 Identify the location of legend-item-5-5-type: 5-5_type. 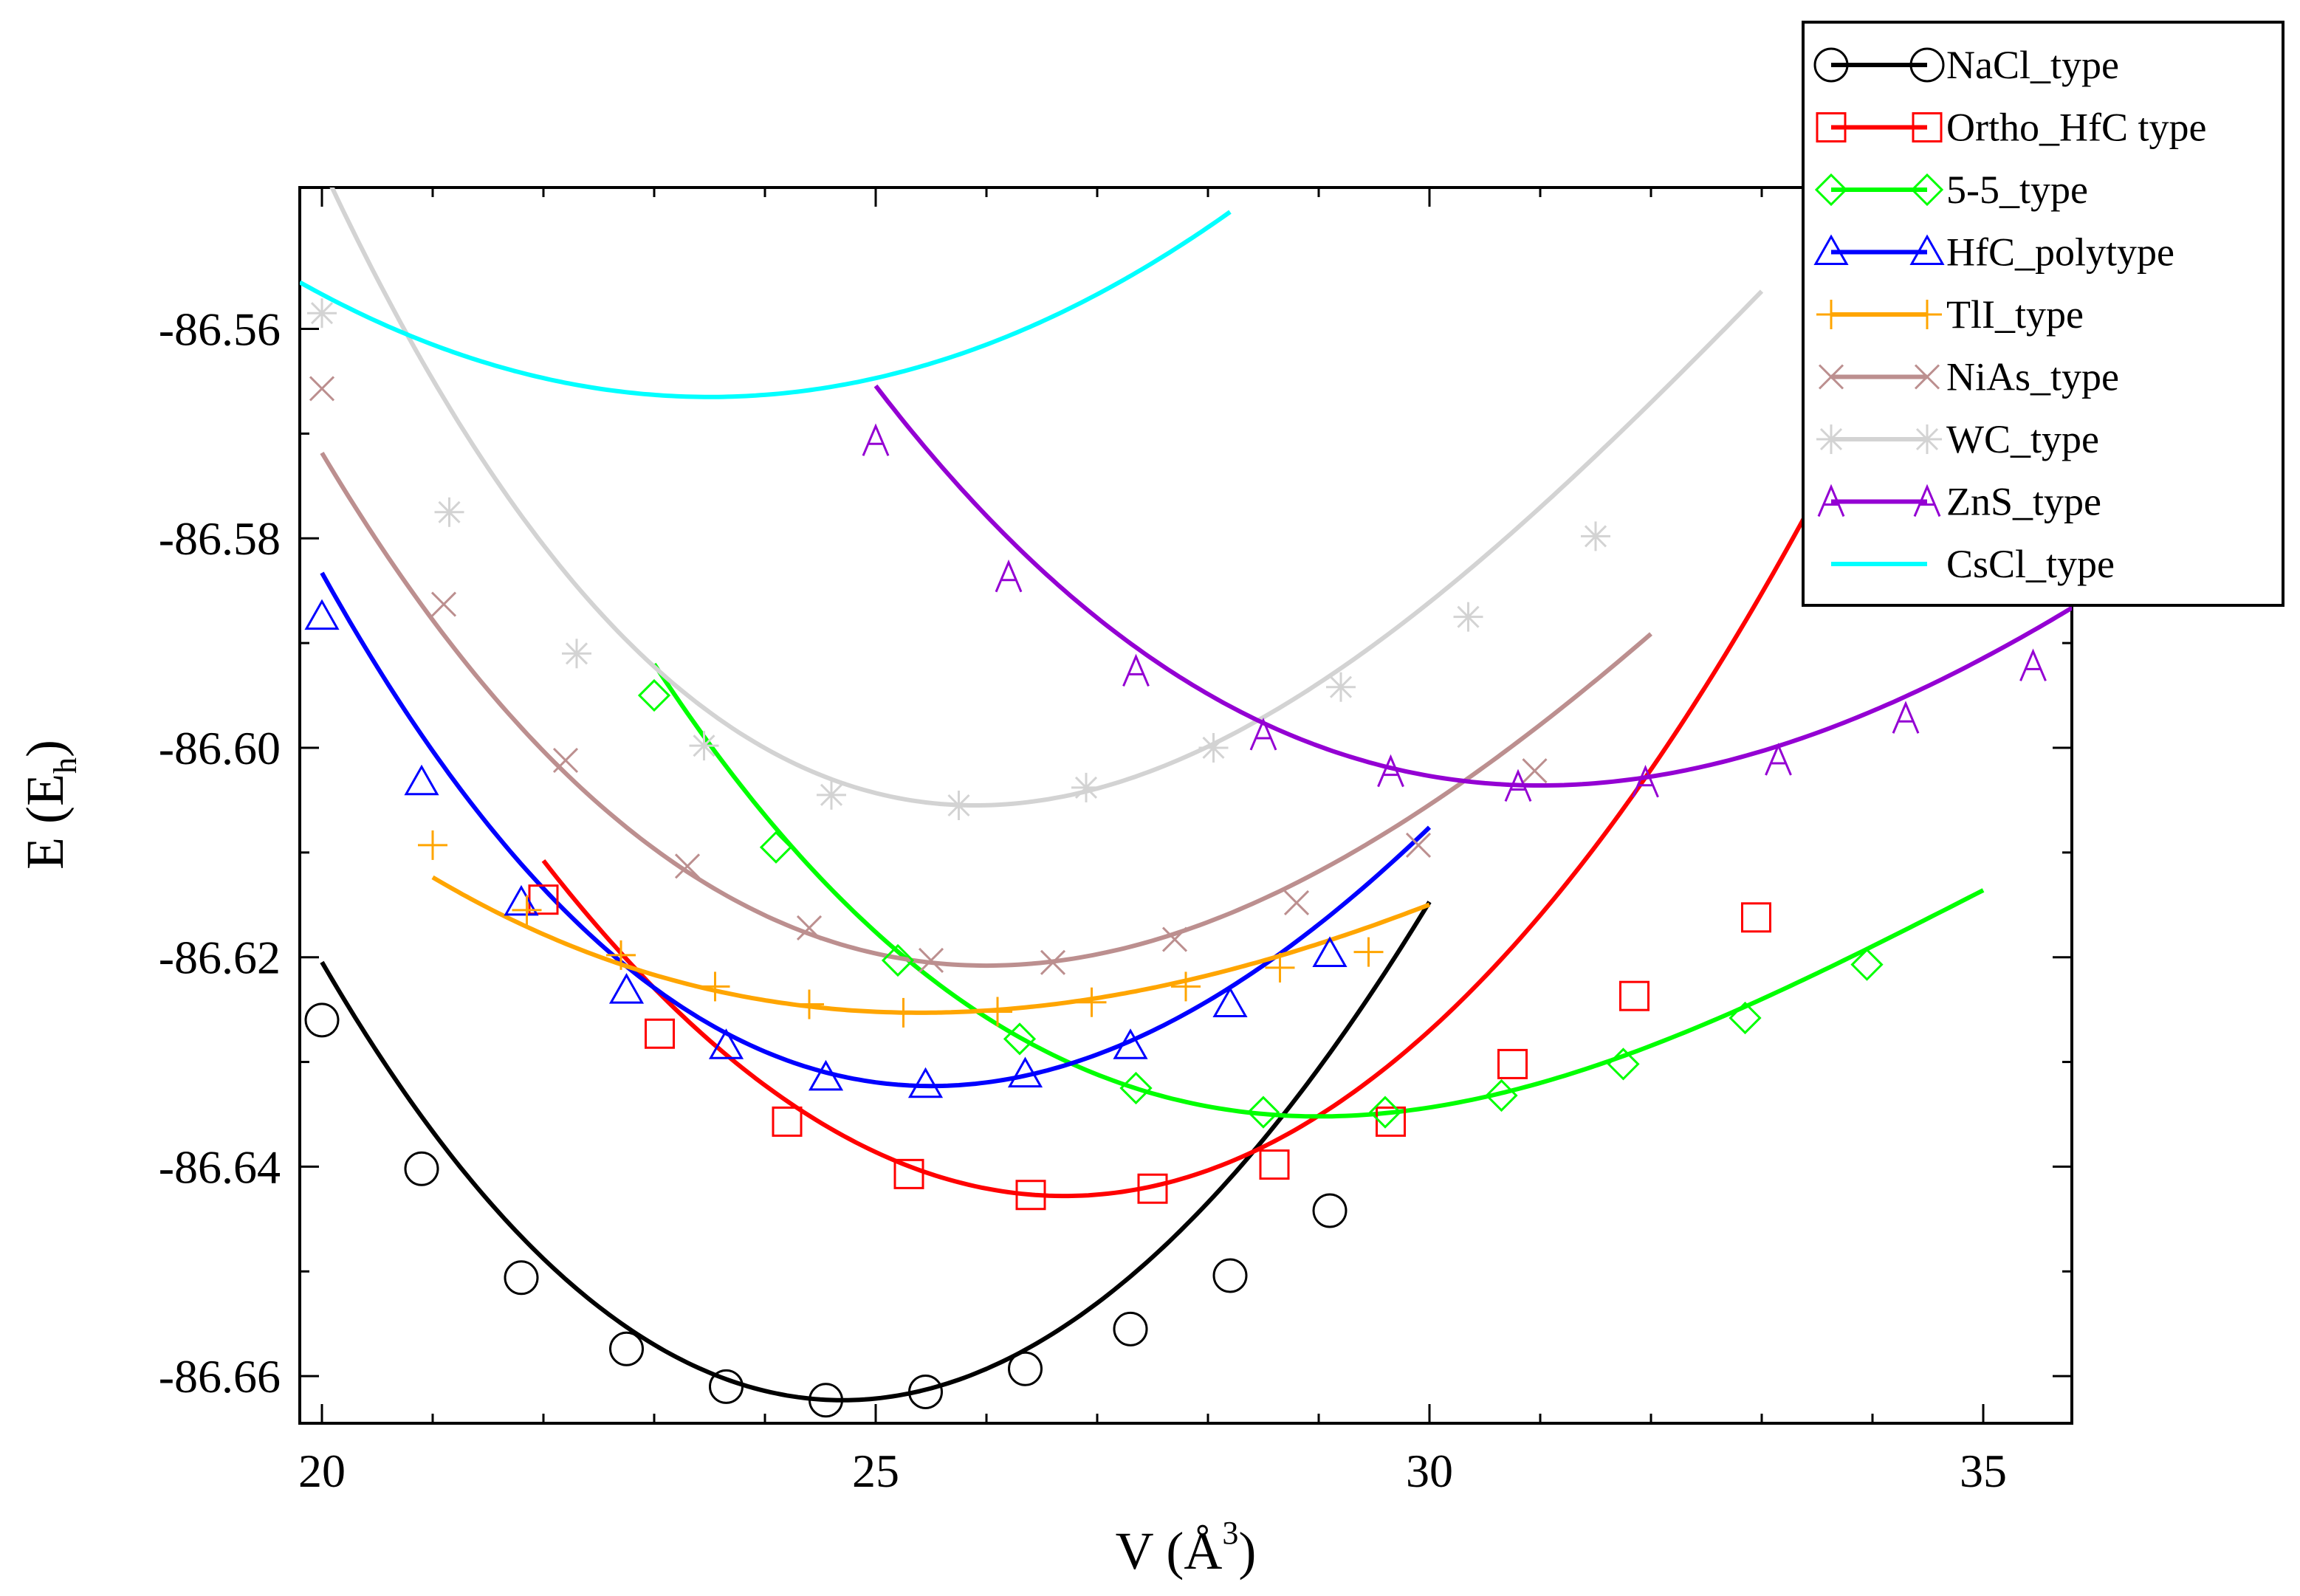
(1951, 190).